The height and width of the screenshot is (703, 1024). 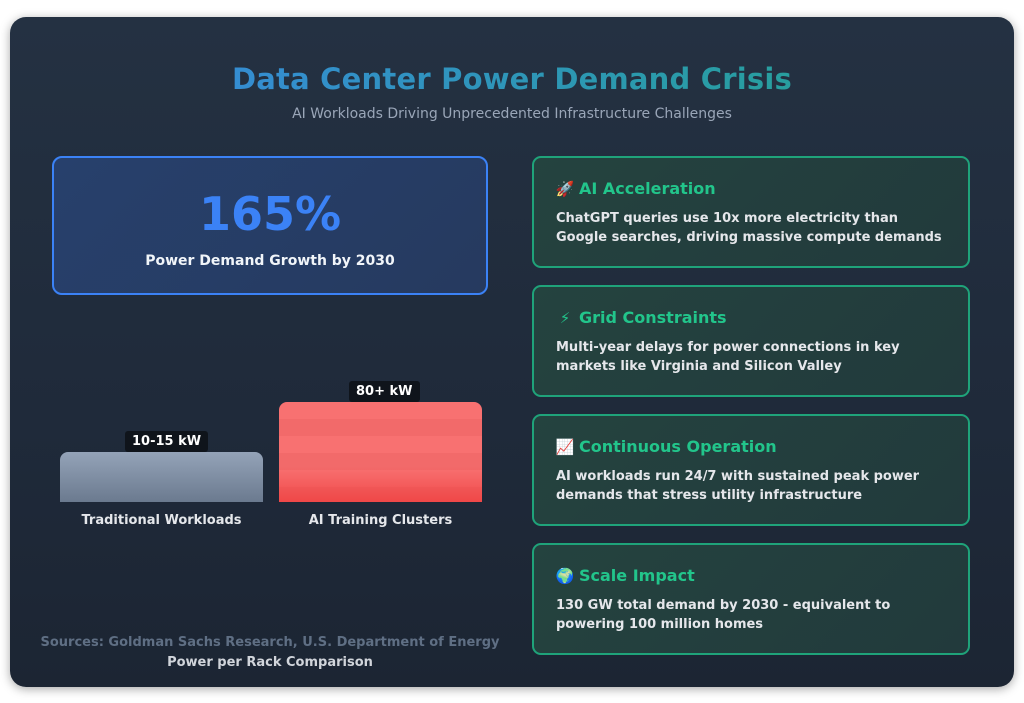 I want to click on info-card-title: Scale Impact, so click(x=637, y=575).